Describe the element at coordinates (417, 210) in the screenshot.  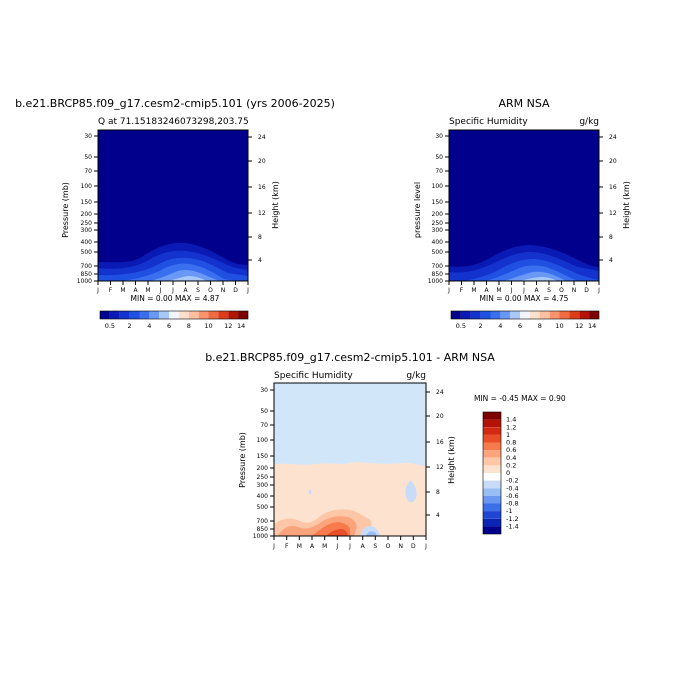
I see `panel-obs-ylabel-left: pressure level` at that location.